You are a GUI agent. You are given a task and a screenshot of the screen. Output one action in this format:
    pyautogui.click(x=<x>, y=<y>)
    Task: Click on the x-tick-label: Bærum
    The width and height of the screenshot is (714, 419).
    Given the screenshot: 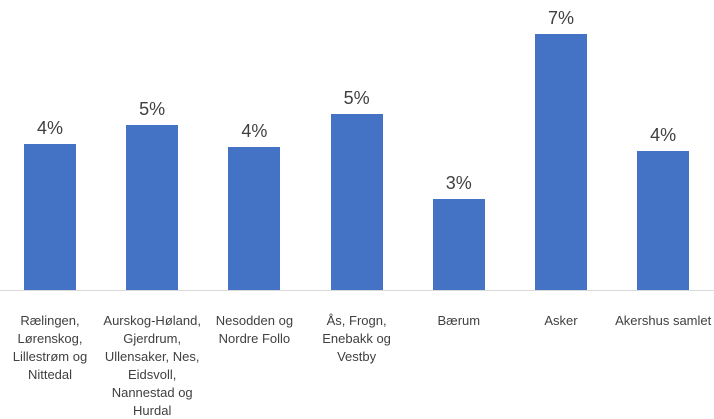 What is the action you would take?
    pyautogui.click(x=459, y=320)
    